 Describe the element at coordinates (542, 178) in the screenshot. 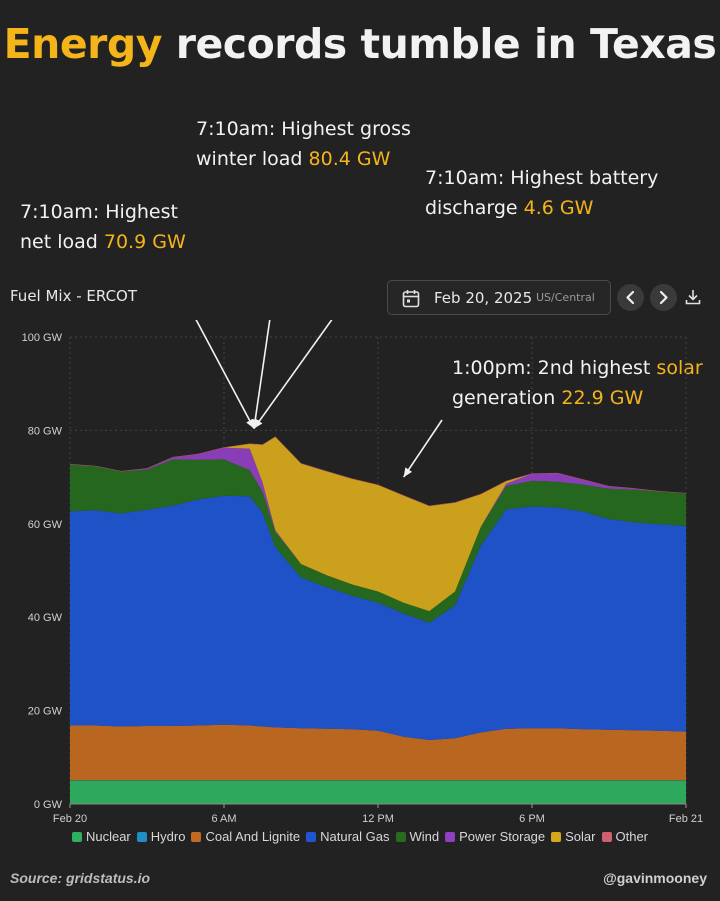

I see `annotation-line: 7:10am: Highest battery` at that location.